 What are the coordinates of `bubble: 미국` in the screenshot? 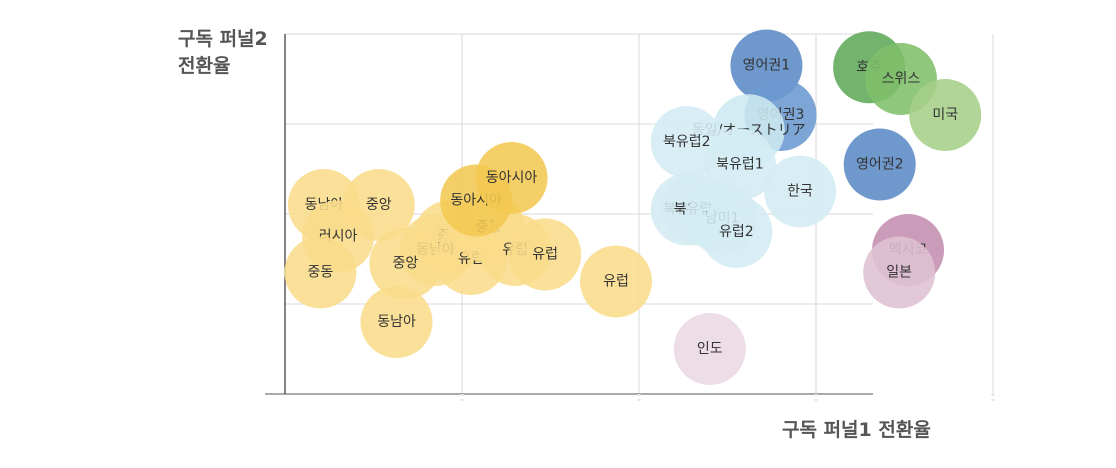 It's located at (945, 115).